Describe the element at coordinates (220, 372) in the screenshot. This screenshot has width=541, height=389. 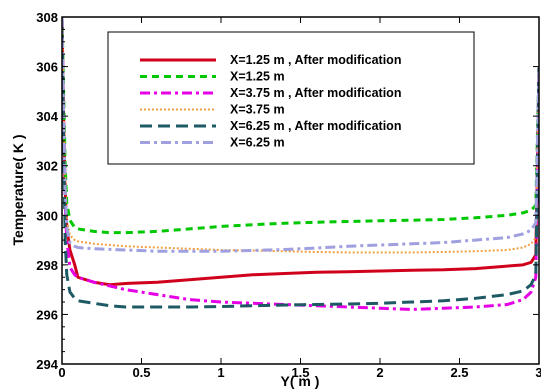
I see `x-tick-label: 1` at that location.